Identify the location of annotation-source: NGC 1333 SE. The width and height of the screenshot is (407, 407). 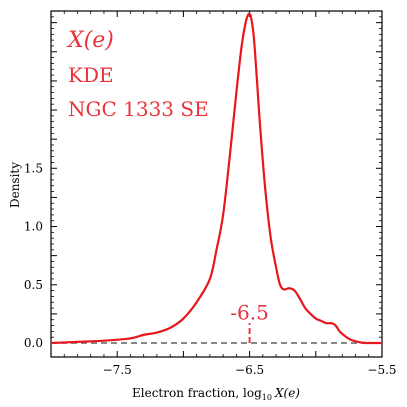
(138, 109).